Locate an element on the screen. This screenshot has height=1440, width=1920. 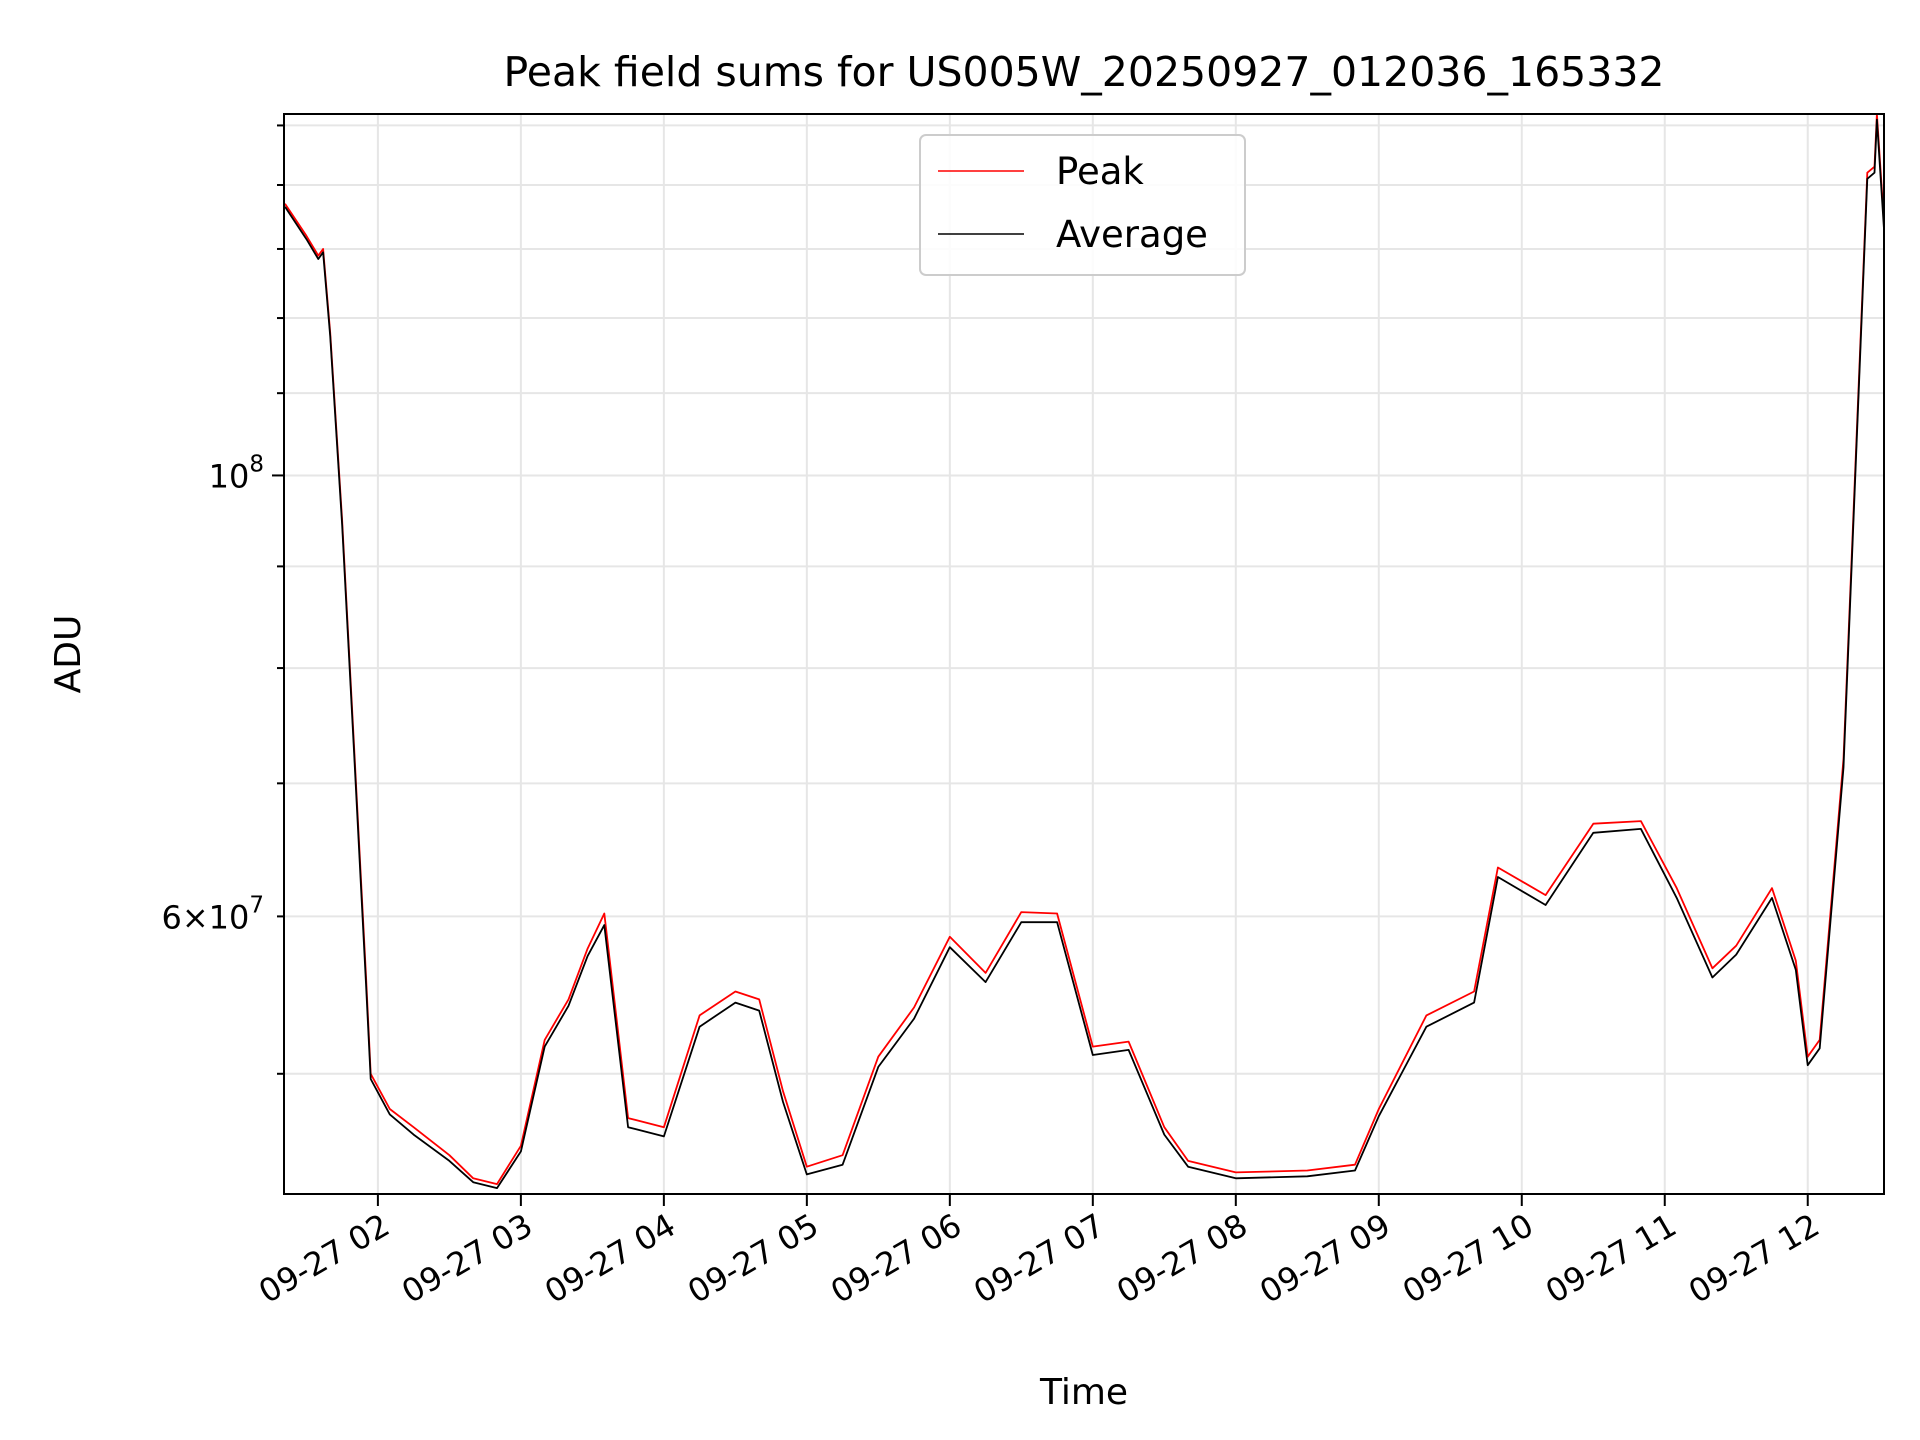
y-axis-label: ADU is located at coordinates (68, 654).